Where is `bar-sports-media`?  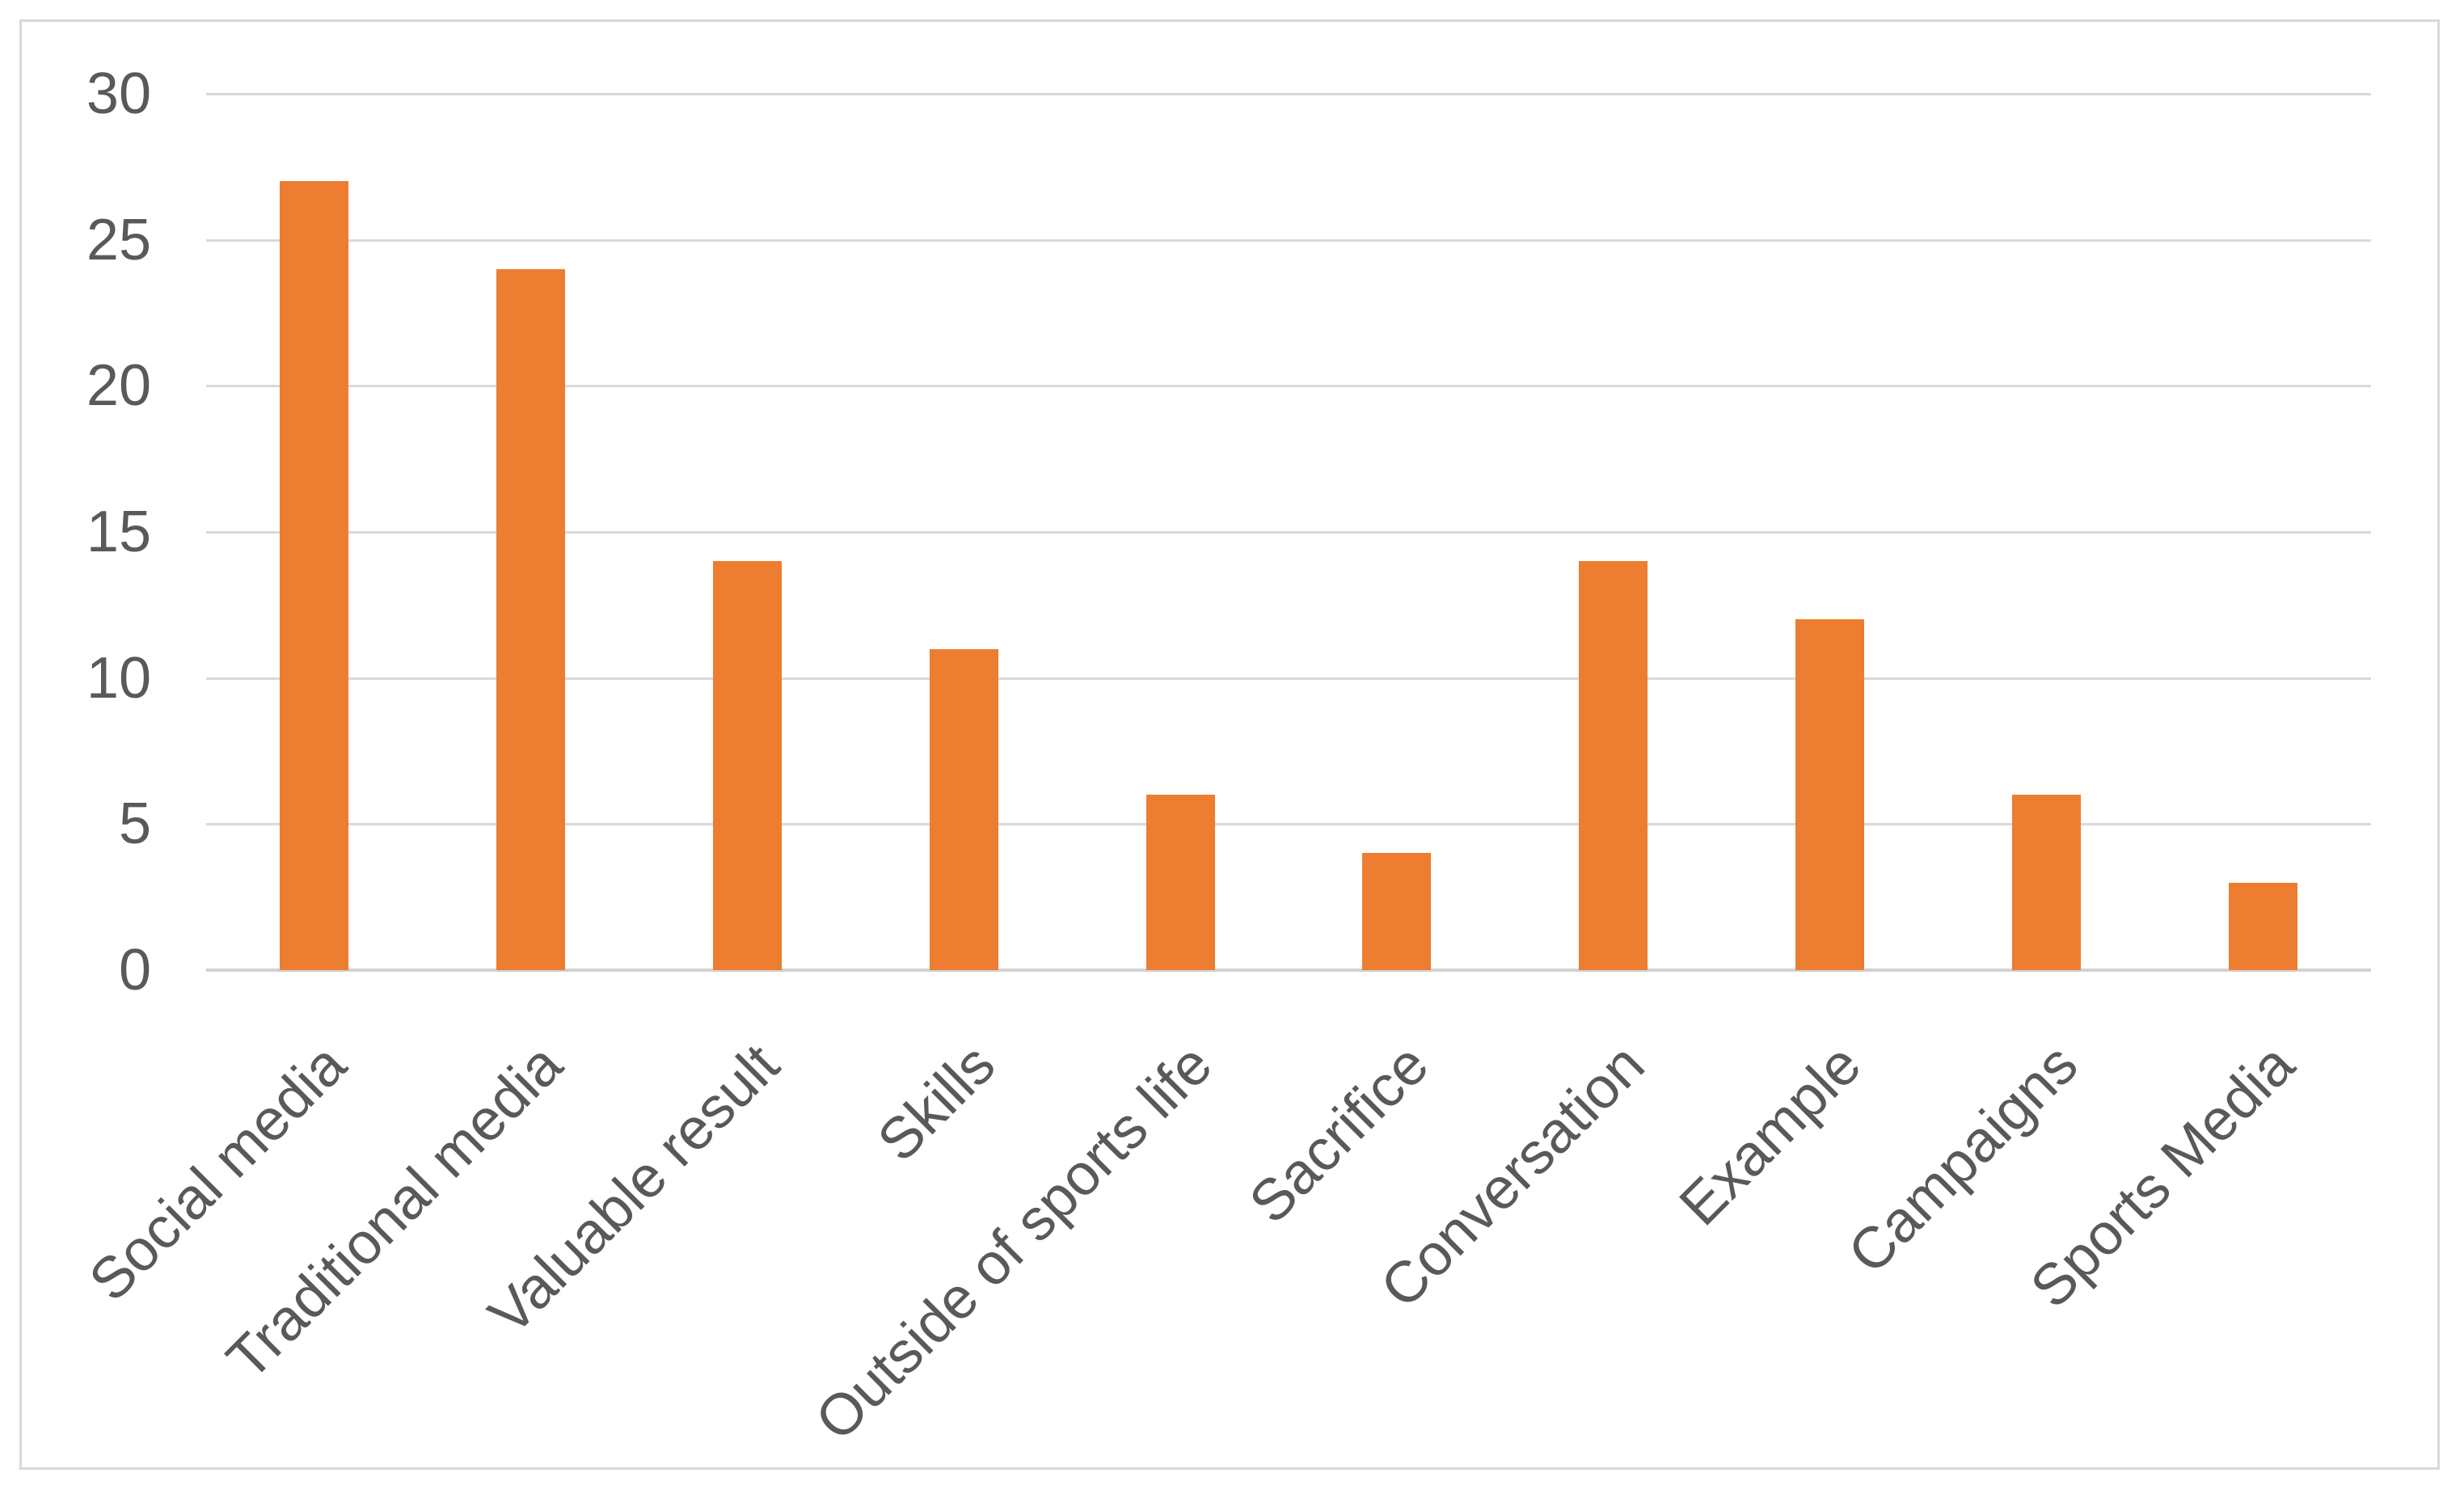 bar-sports-media is located at coordinates (2263, 926).